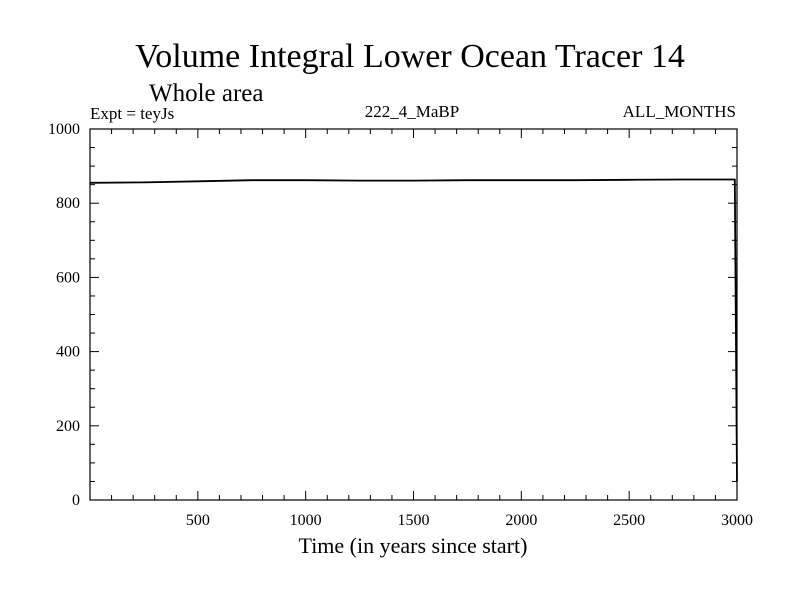 The height and width of the screenshot is (600, 800). Describe the element at coordinates (76, 500) in the screenshot. I see `y-tick-label: 0` at that location.